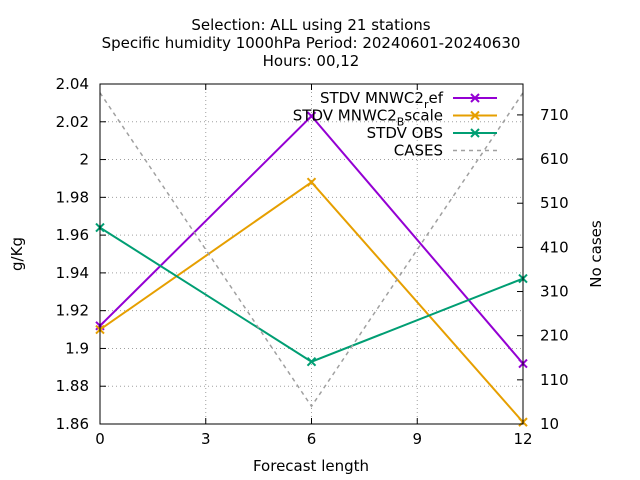 The width and height of the screenshot is (640, 480). Describe the element at coordinates (100, 439) in the screenshot. I see `x-tick-label: 0` at that location.